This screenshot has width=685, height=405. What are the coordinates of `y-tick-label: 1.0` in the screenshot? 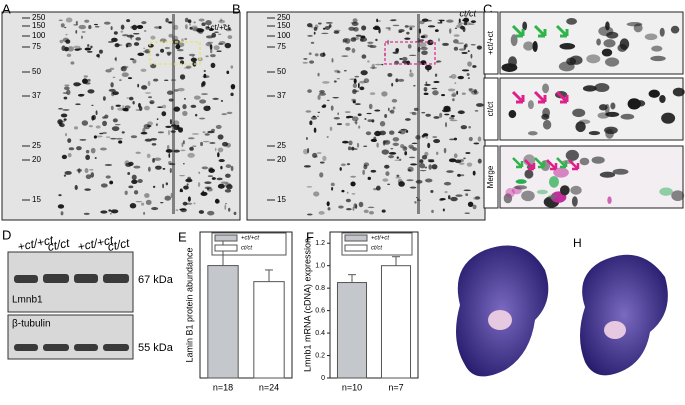 It's located at (320, 266).